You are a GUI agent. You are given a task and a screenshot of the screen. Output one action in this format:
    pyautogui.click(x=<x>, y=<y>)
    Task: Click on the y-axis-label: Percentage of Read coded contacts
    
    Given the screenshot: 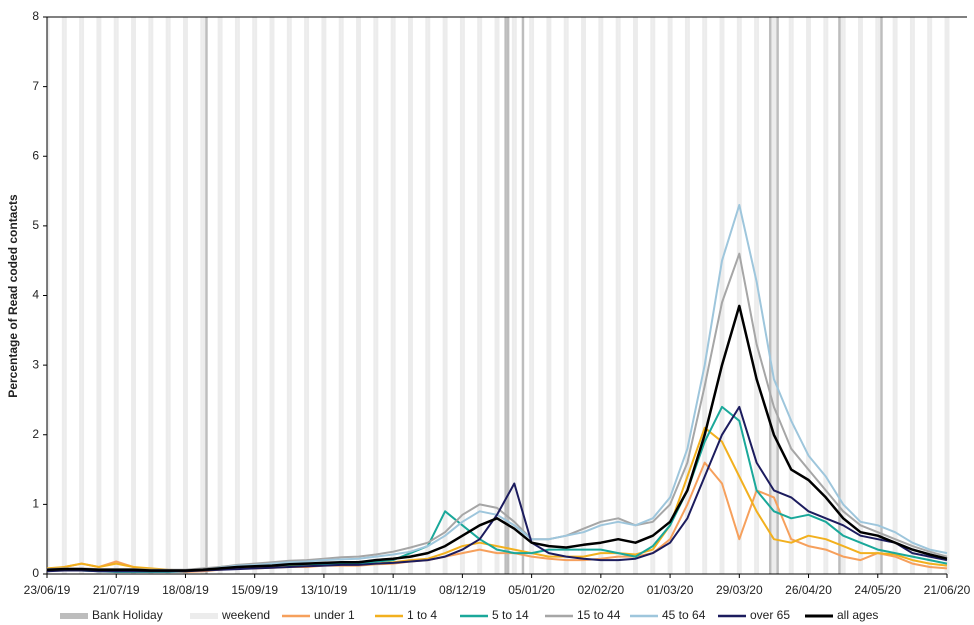 What is the action you would take?
    pyautogui.click(x=13, y=296)
    